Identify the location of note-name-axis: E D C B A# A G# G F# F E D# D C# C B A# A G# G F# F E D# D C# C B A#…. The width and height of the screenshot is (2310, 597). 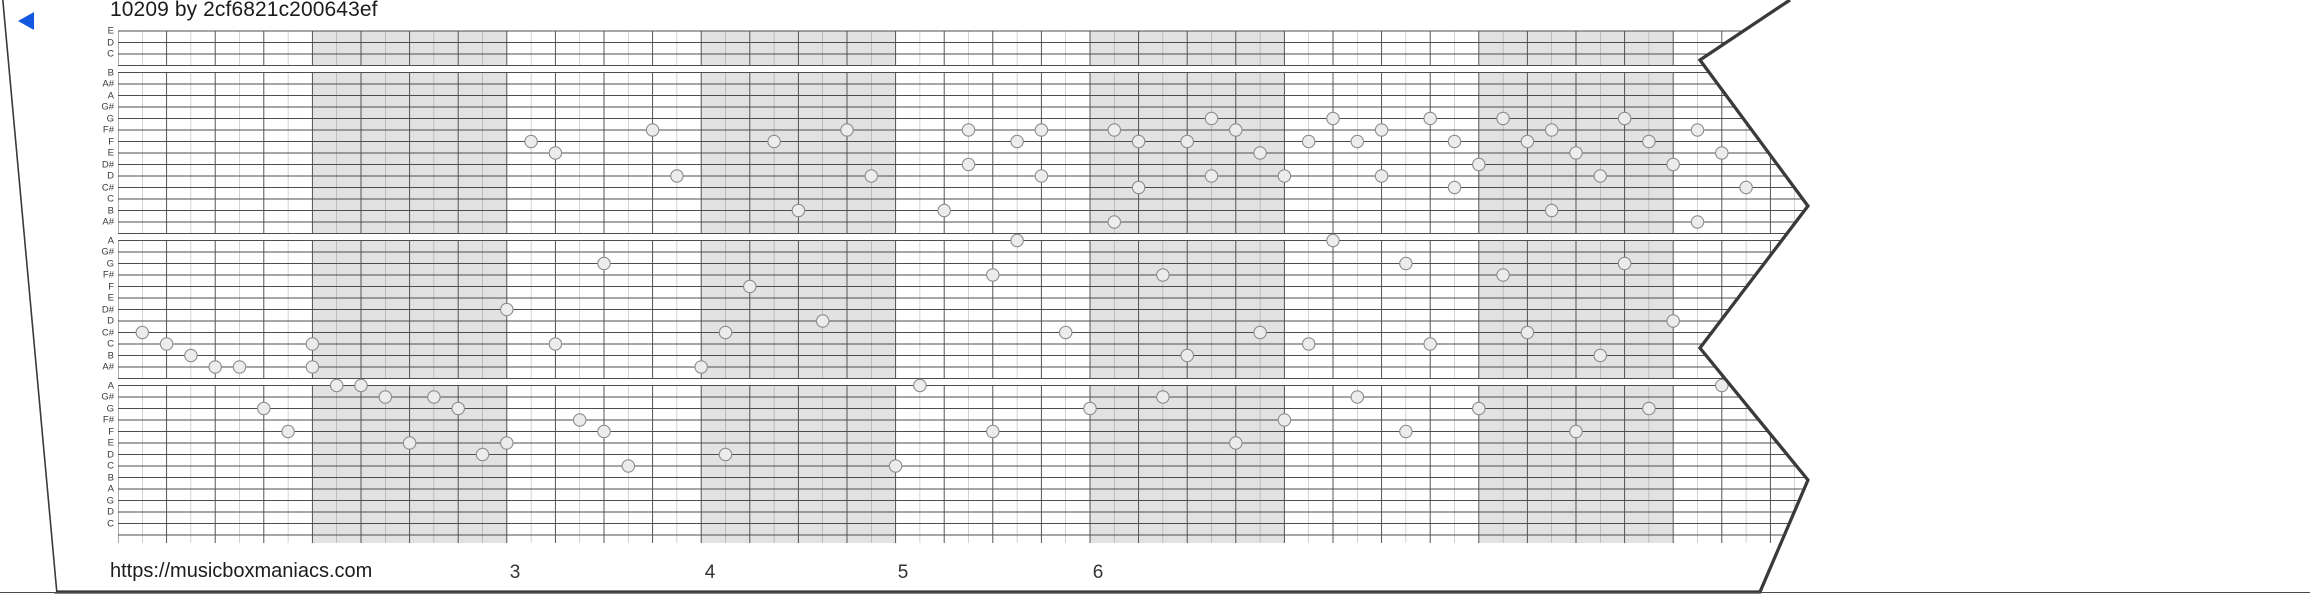
(87, 288).